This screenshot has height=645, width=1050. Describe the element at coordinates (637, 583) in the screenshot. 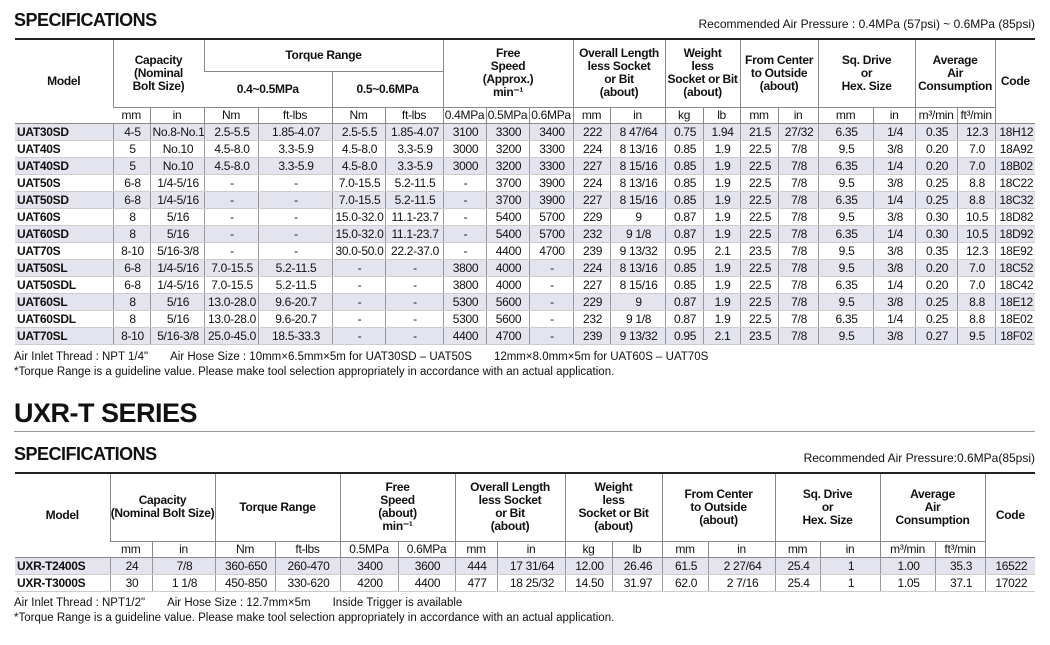

I see `data-cell: 31.97` at that location.